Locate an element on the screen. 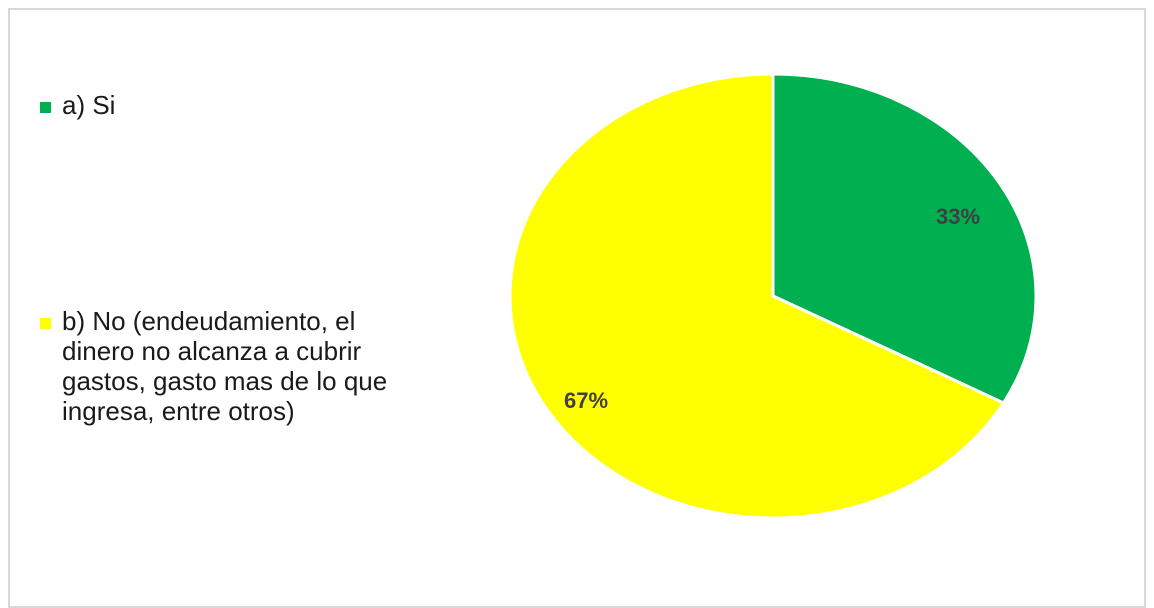  legend-marker-no is located at coordinates (45, 323).